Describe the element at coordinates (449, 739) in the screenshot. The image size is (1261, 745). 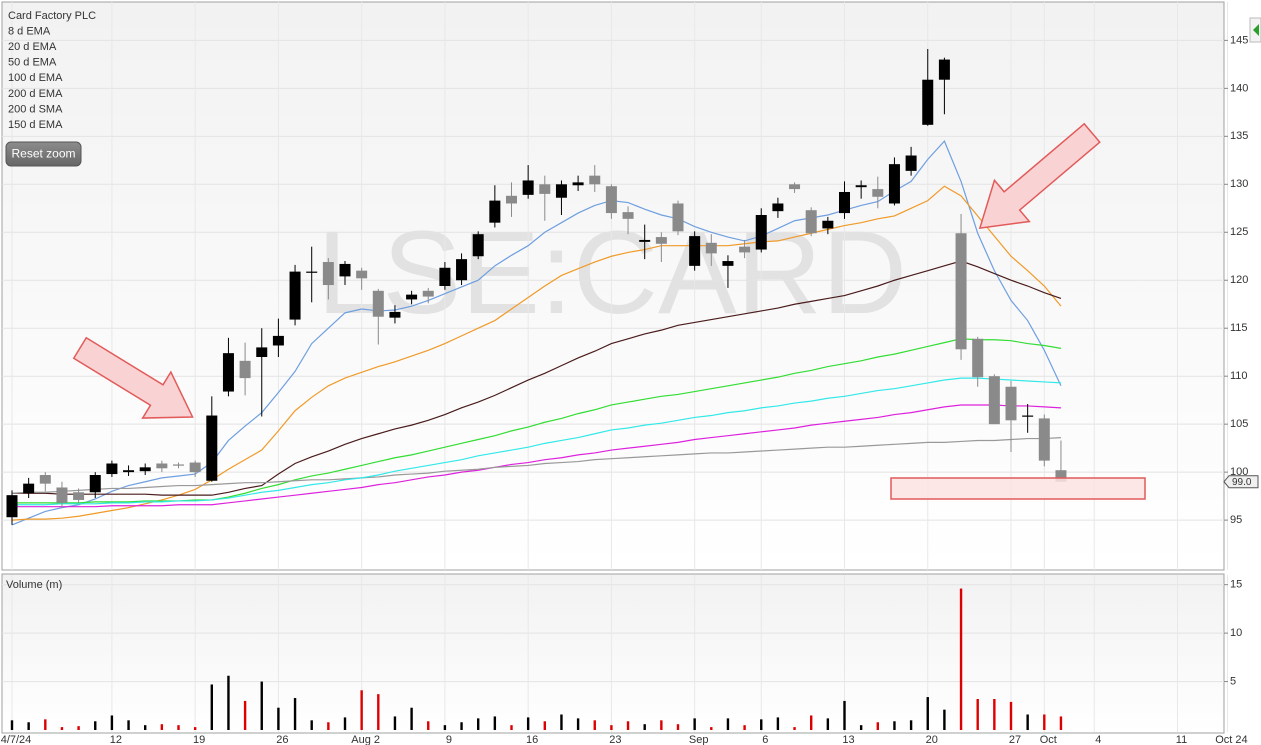
I see `x-tick-label: 9` at that location.